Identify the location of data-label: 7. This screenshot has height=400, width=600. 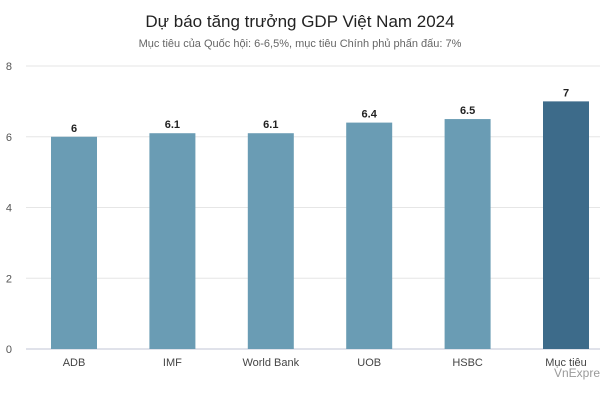
(566, 93).